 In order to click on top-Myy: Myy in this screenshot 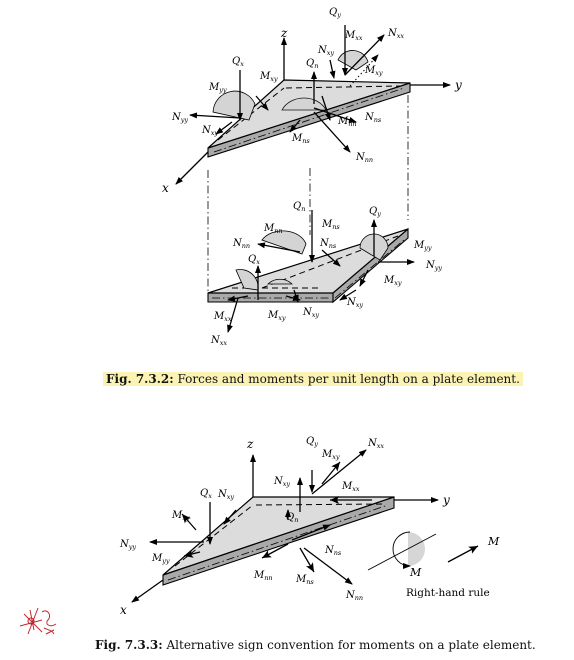, I will do `click(217, 88)`.